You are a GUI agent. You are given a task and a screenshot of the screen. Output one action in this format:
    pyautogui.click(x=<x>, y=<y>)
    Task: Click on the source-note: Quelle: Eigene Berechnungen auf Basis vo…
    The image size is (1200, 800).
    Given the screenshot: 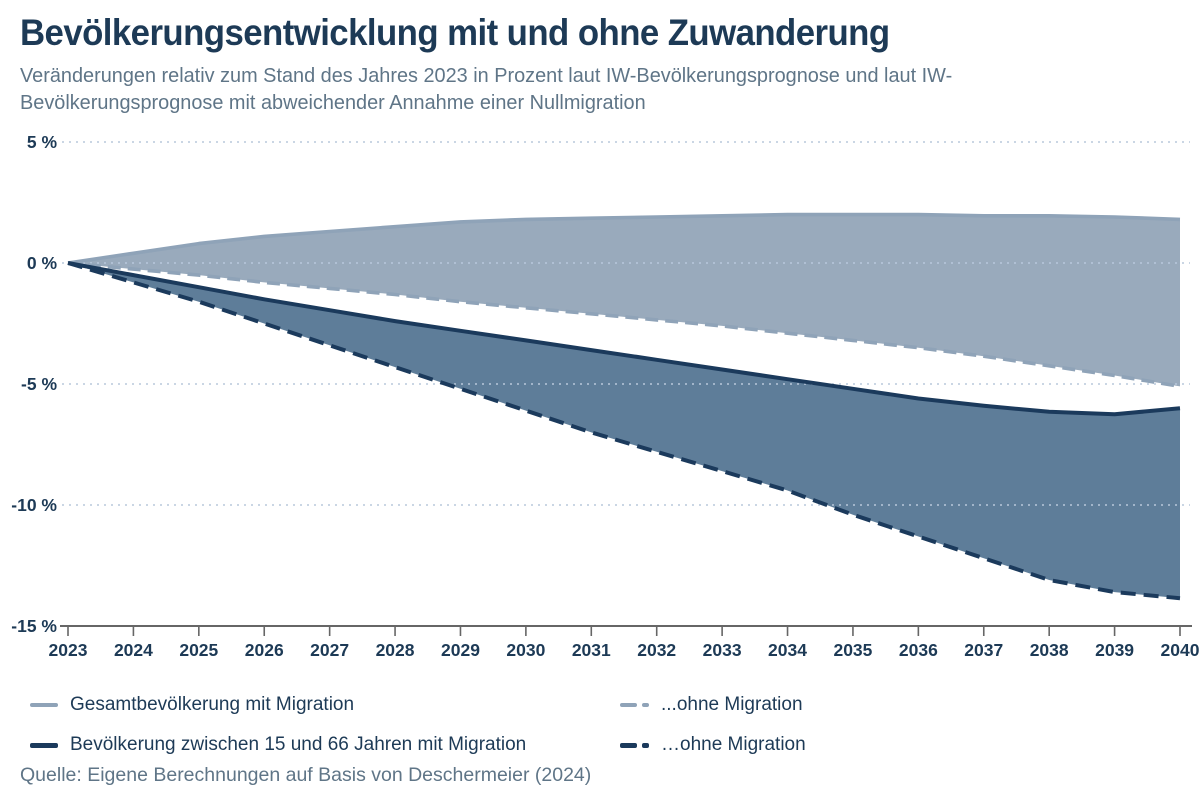 What is the action you would take?
    pyautogui.click(x=306, y=775)
    